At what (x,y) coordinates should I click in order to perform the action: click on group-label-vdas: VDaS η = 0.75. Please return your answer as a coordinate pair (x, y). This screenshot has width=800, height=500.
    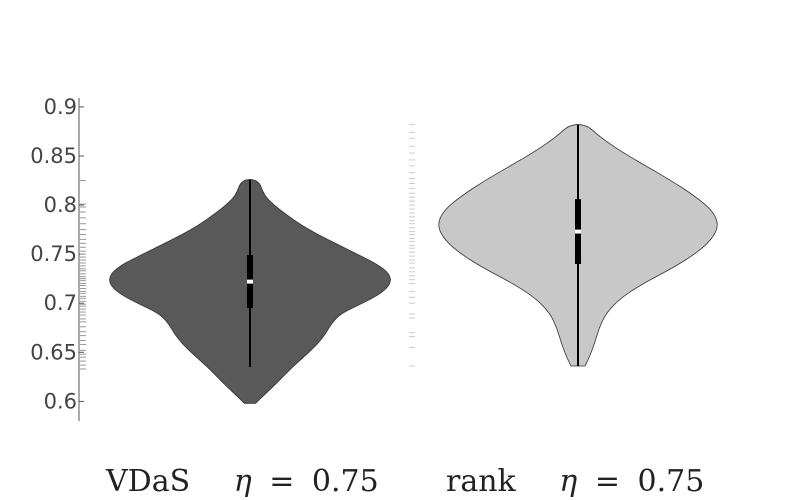
    Looking at the image, I should click on (242, 481).